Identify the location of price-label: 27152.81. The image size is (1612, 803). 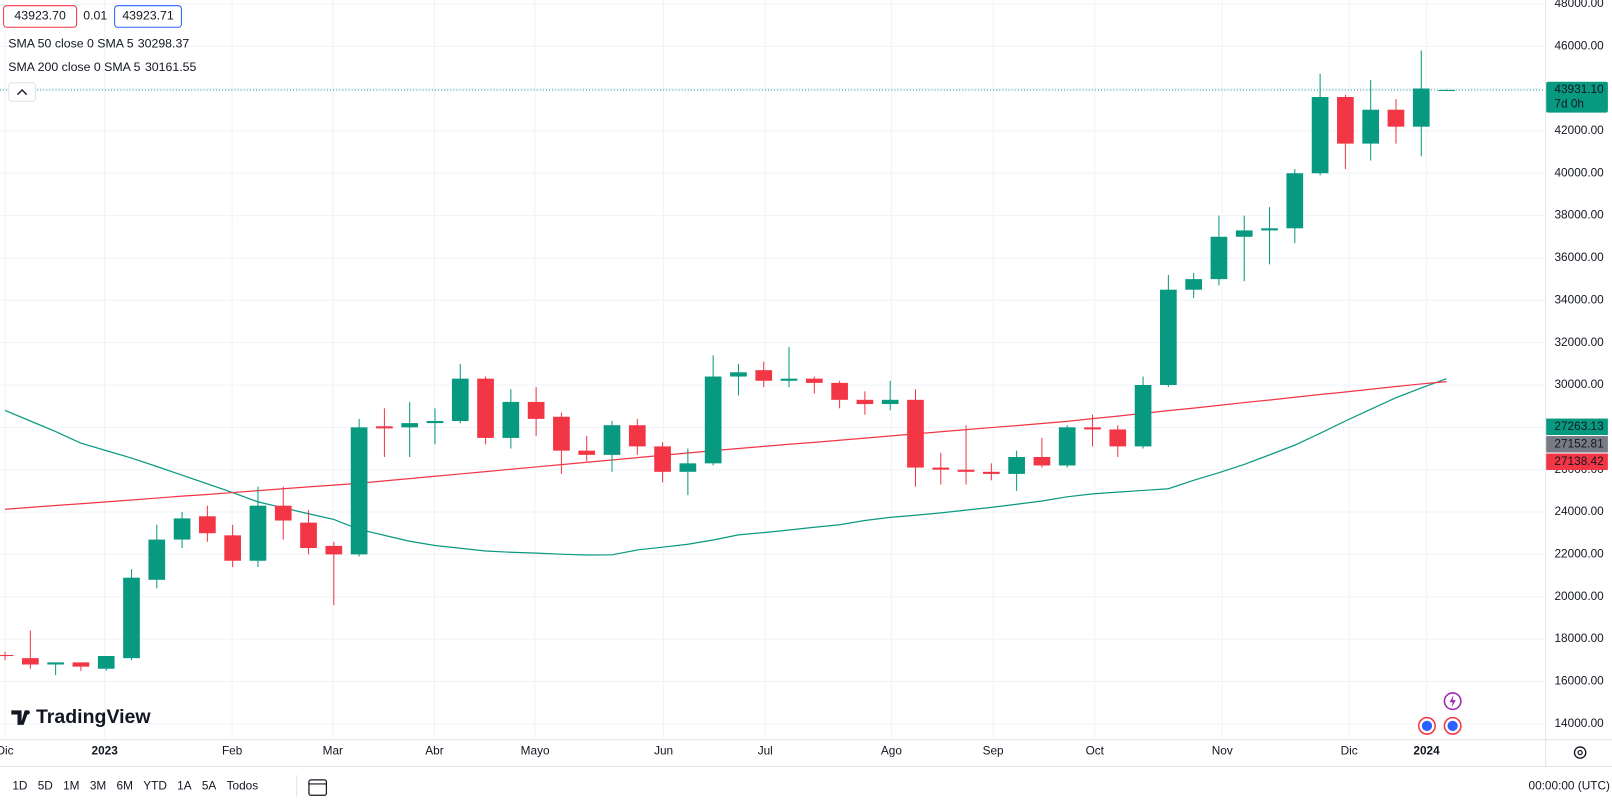
(1578, 443).